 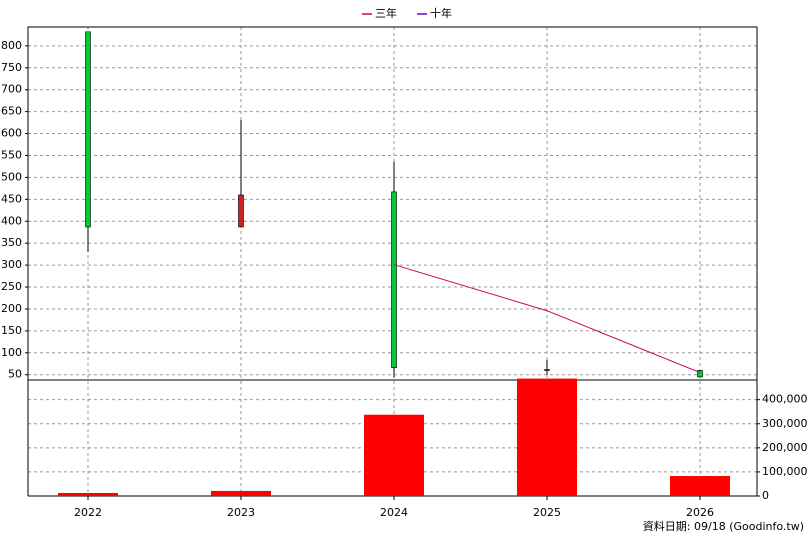 I want to click on y-tick-label: 500, so click(x=11, y=176).